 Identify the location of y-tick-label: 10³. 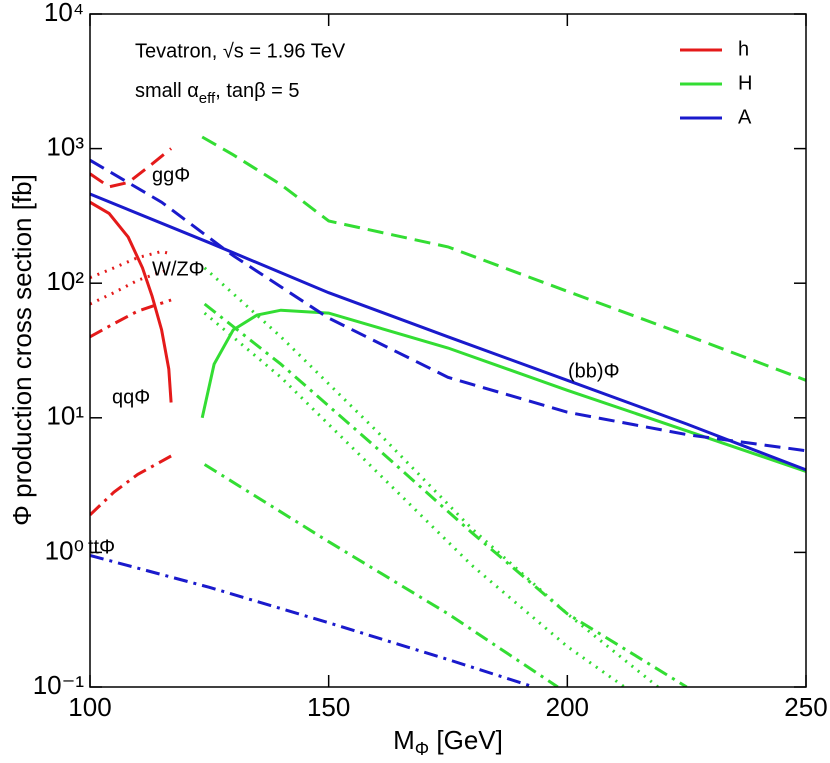
(65, 146).